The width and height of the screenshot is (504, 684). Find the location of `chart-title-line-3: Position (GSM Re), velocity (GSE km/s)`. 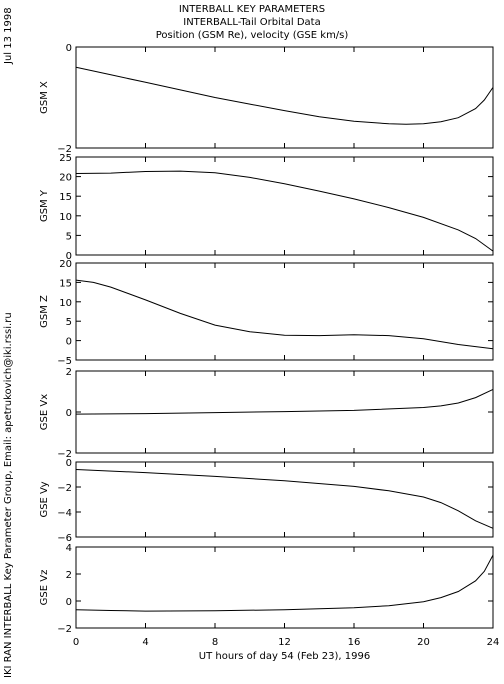

chart-title-line-3: Position (GSM Re), velocity (GSE km/s) is located at coordinates (252, 35).